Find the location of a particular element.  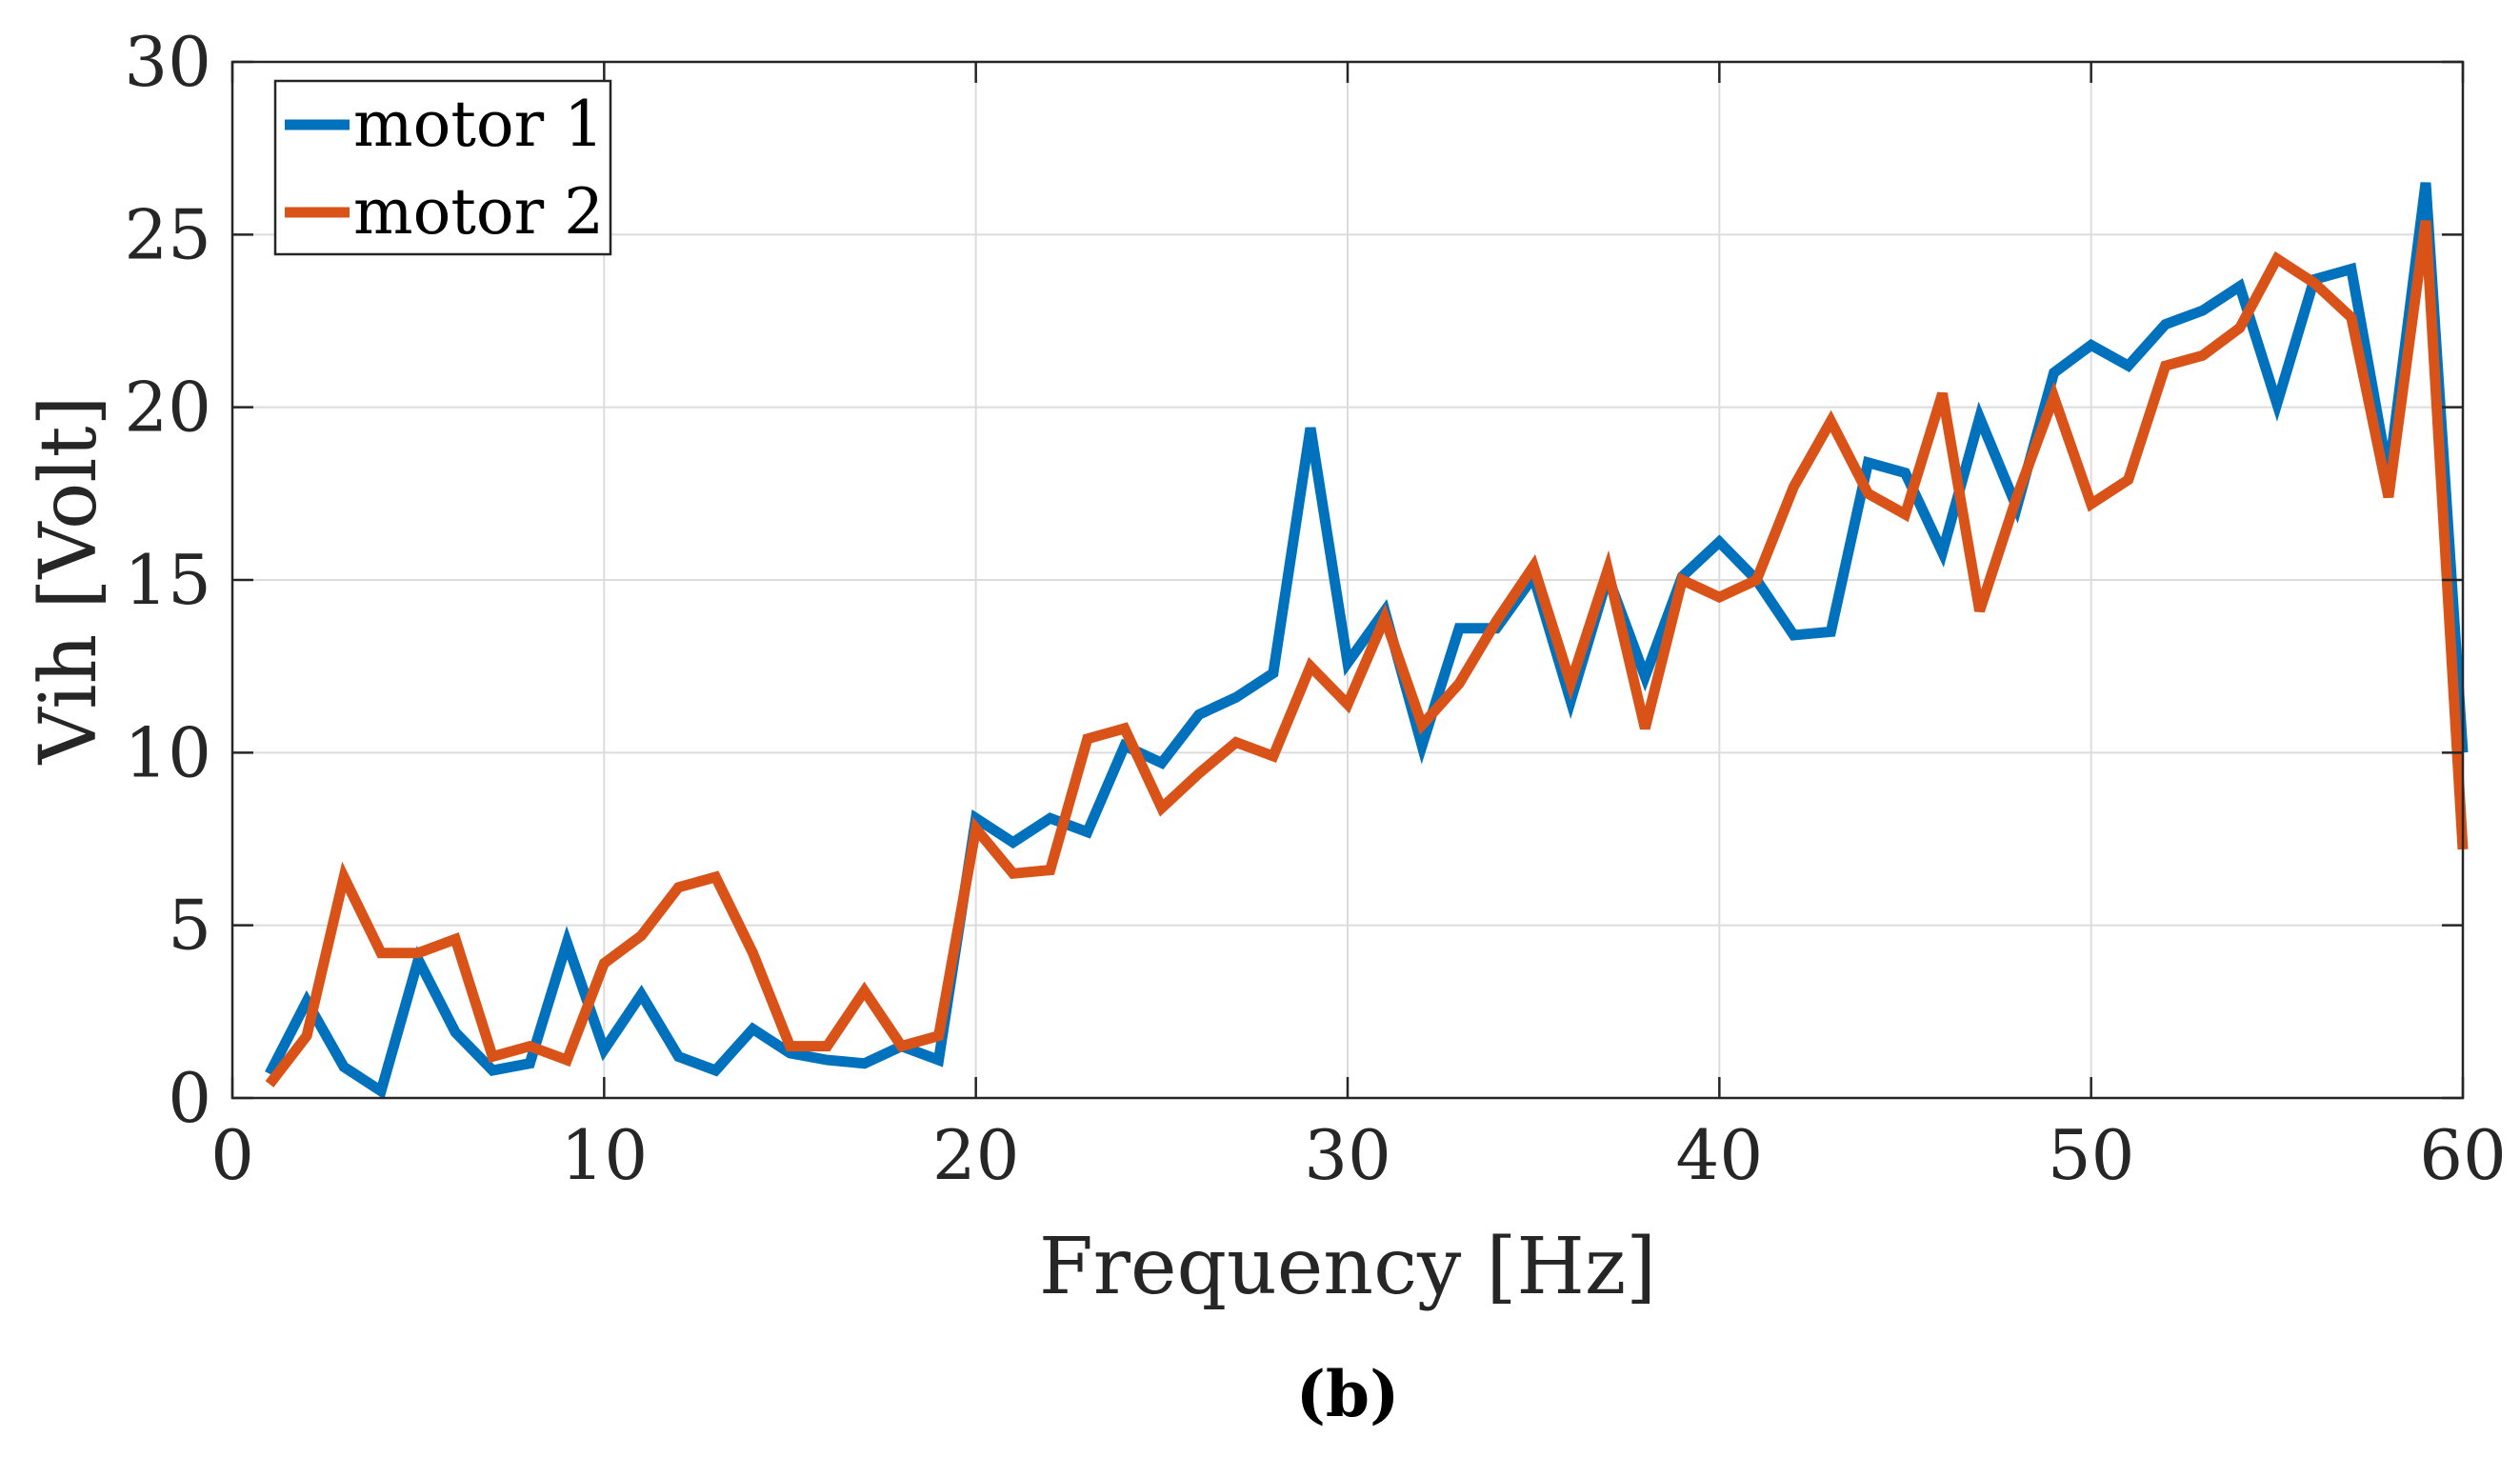

x-tick-labels: 0 10 20 30 40 50 60 is located at coordinates (1358, 1155).